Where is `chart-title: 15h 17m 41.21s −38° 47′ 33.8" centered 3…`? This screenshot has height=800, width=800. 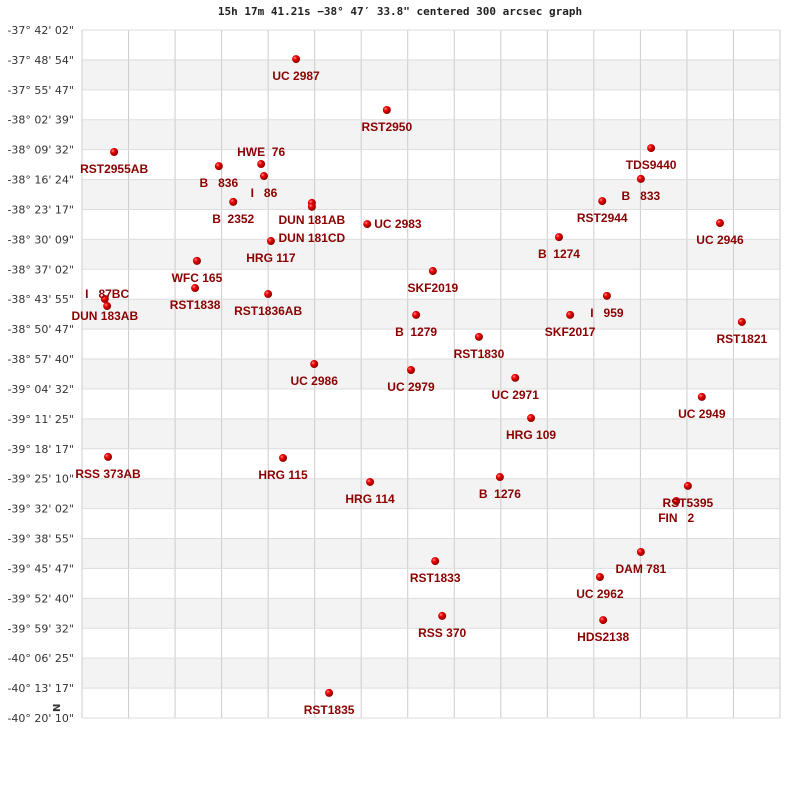
chart-title: 15h 17m 41.21s −38° 47′ 33.8" centered 3… is located at coordinates (400, 11).